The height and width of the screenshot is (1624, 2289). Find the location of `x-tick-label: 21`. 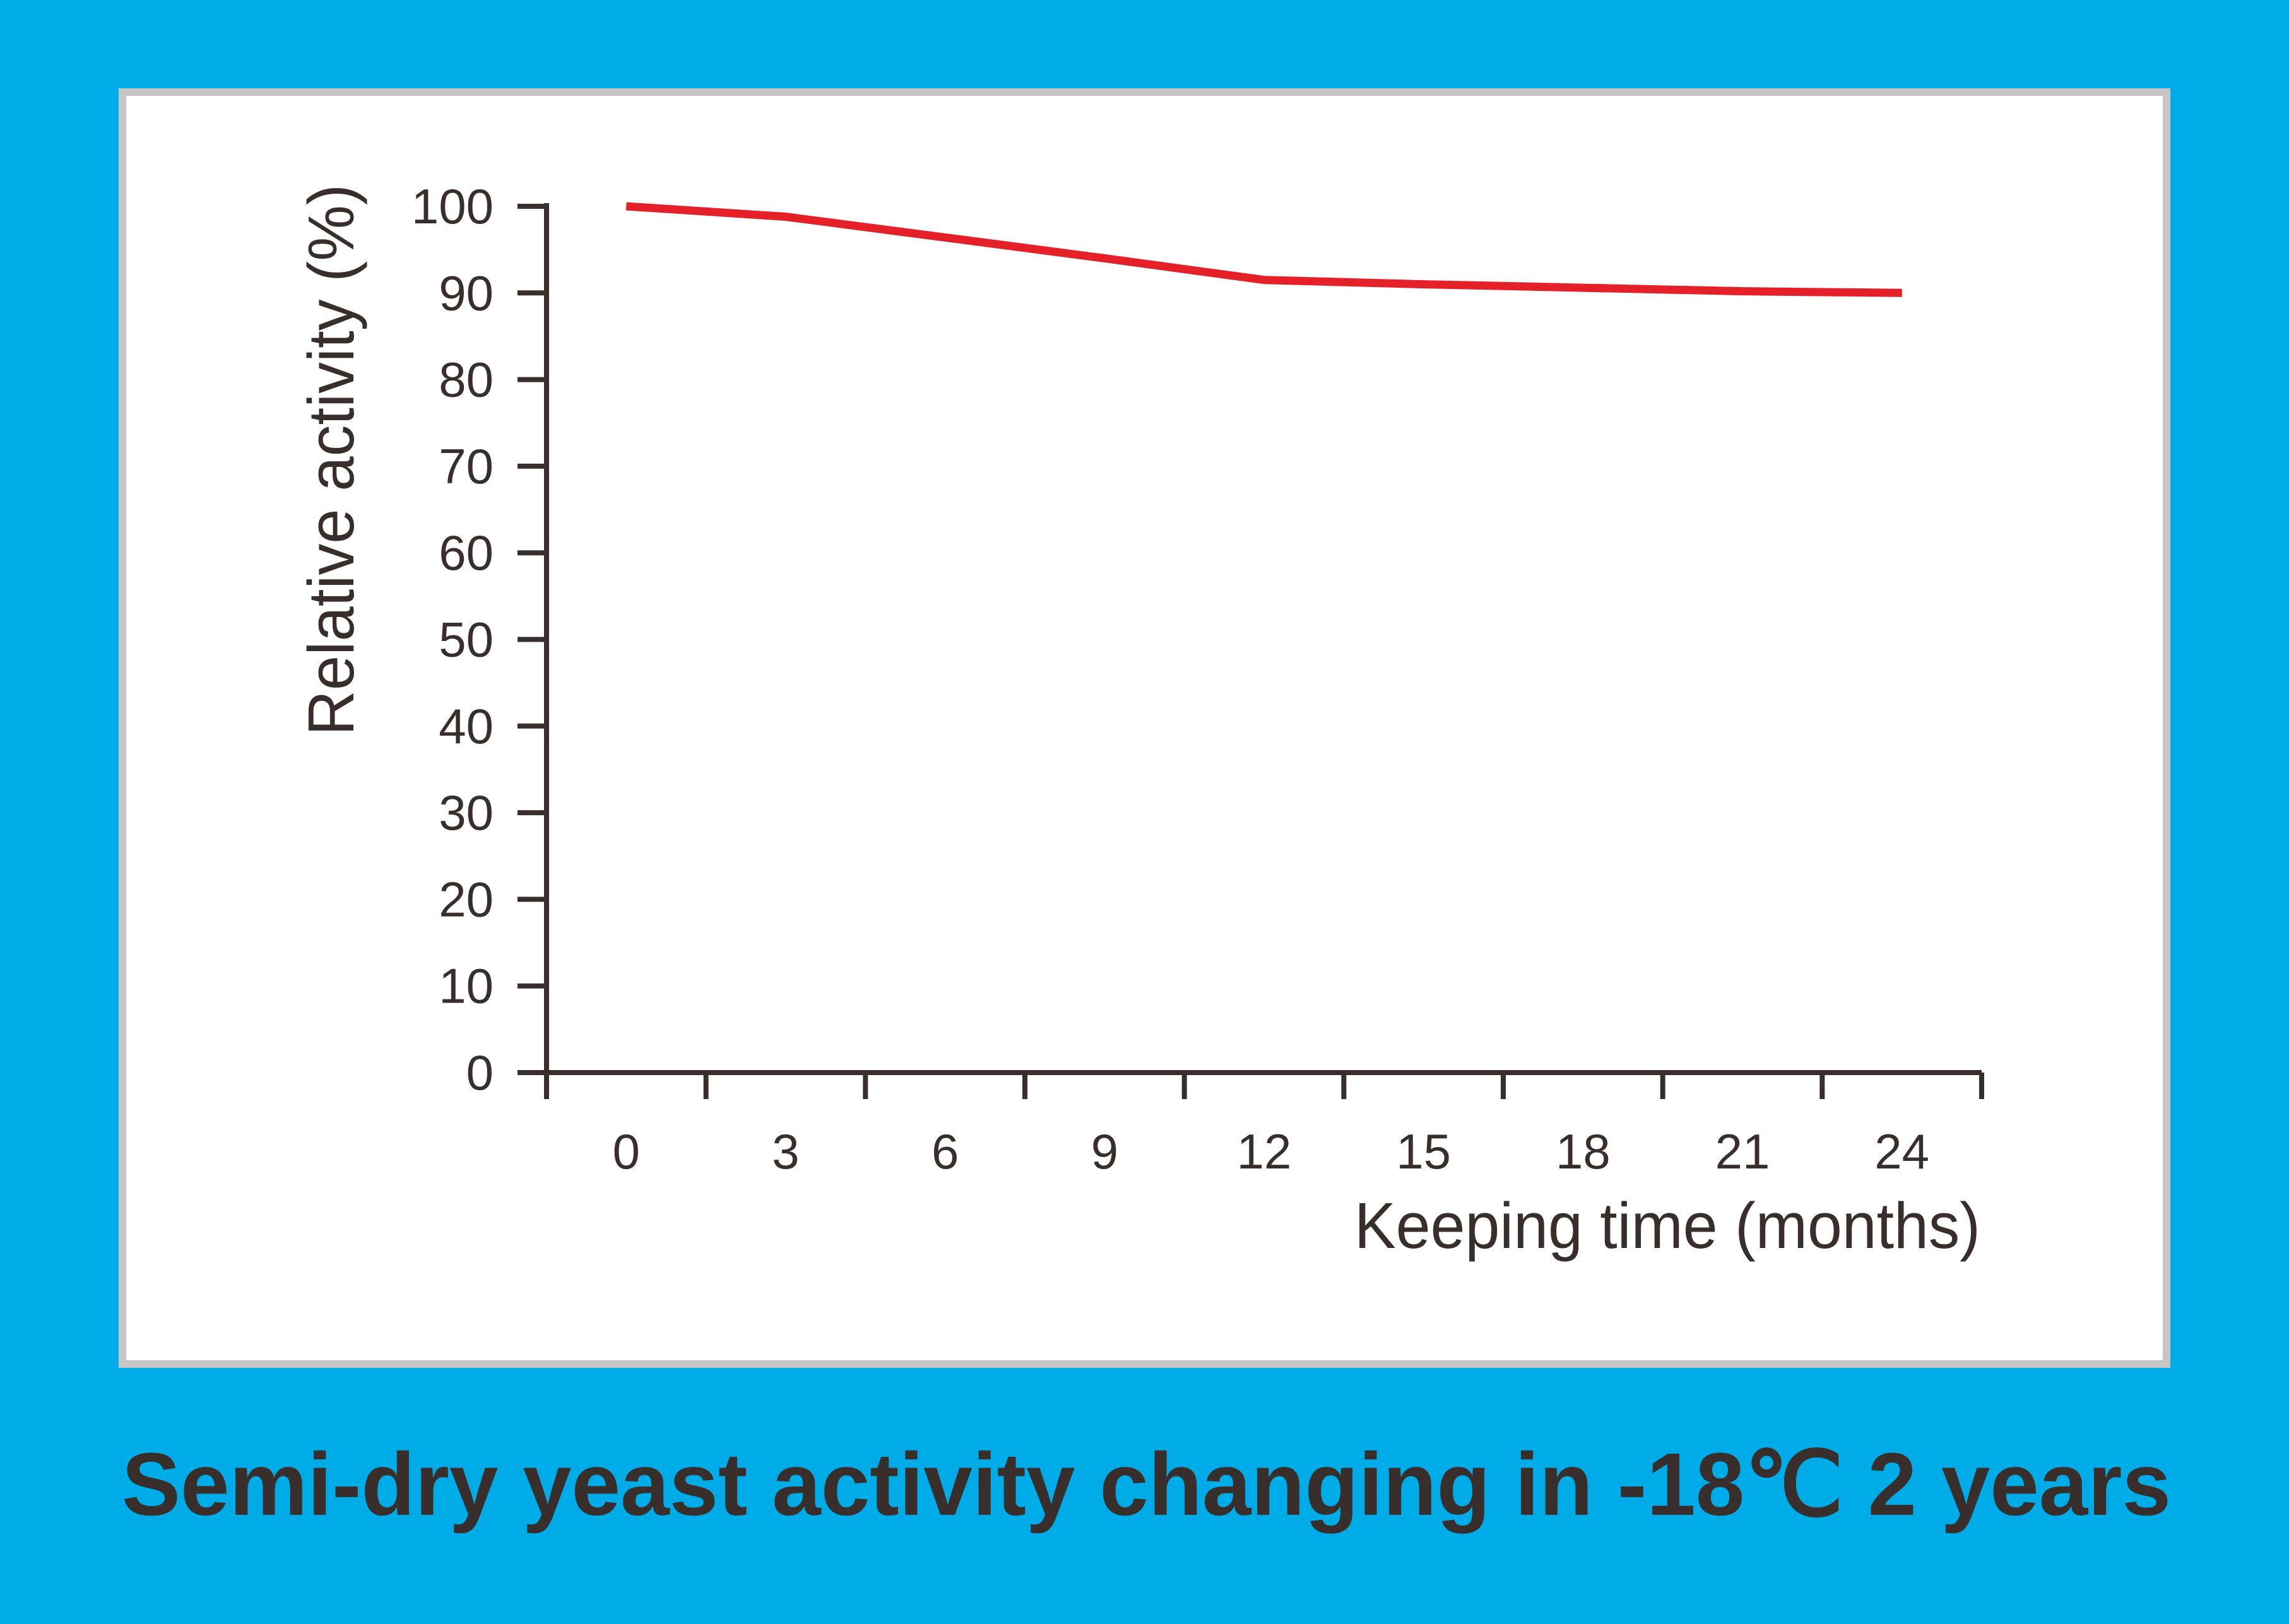

x-tick-label: 21 is located at coordinates (1742, 1151).